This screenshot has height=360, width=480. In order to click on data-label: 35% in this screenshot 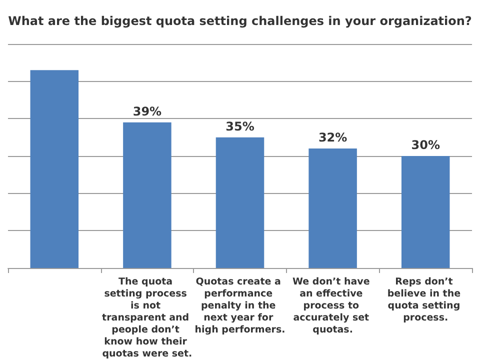, I will do `click(240, 126)`.